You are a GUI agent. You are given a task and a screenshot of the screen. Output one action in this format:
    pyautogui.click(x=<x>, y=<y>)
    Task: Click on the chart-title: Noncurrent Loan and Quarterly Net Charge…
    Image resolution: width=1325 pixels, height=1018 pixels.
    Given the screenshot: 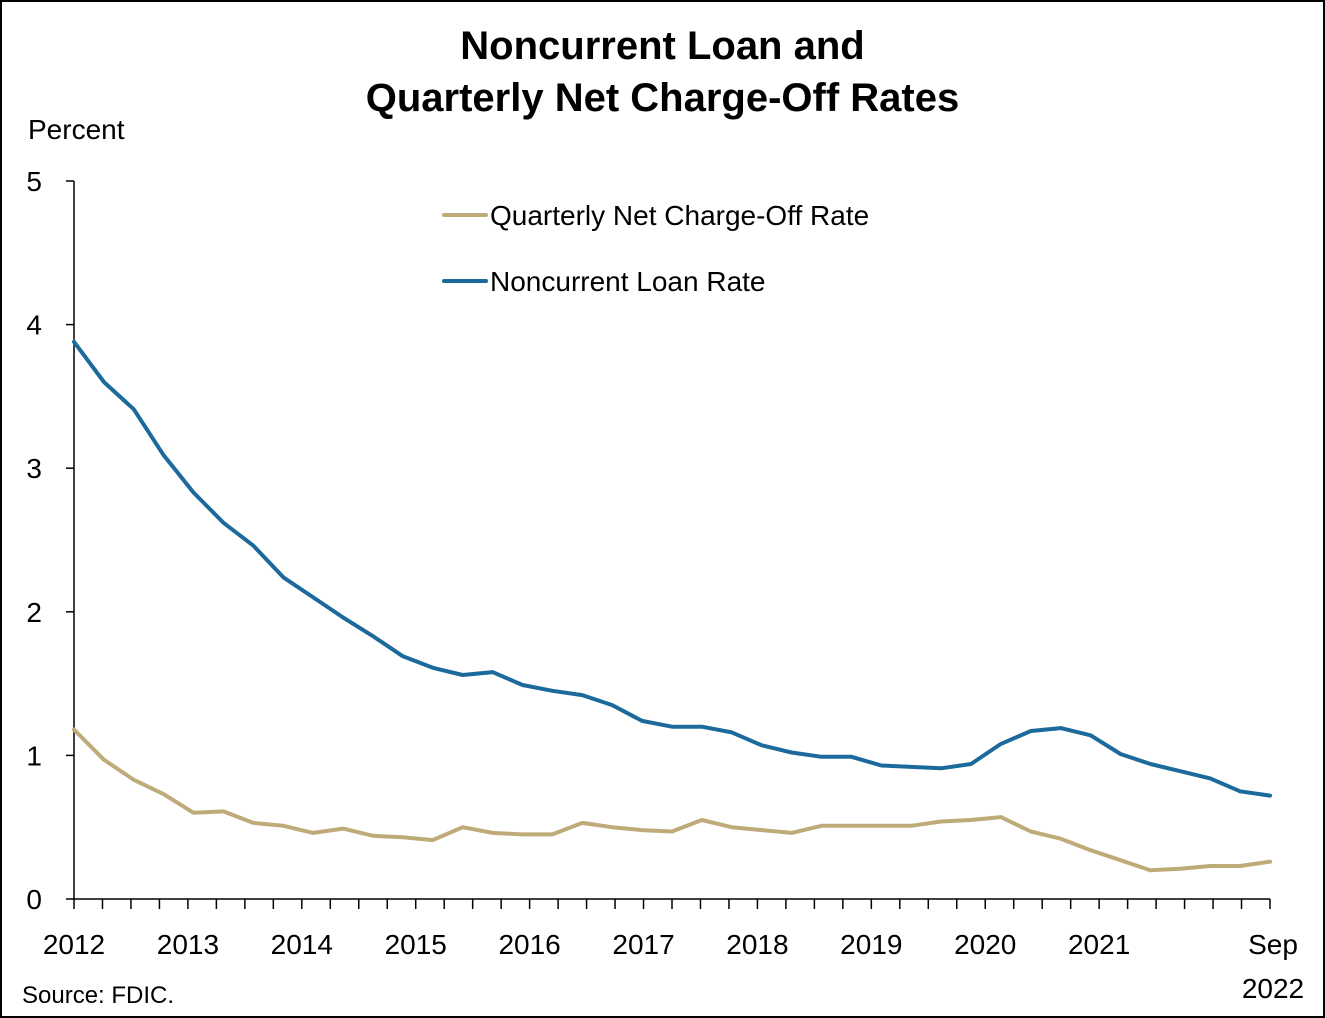 What is the action you would take?
    pyautogui.click(x=662, y=72)
    